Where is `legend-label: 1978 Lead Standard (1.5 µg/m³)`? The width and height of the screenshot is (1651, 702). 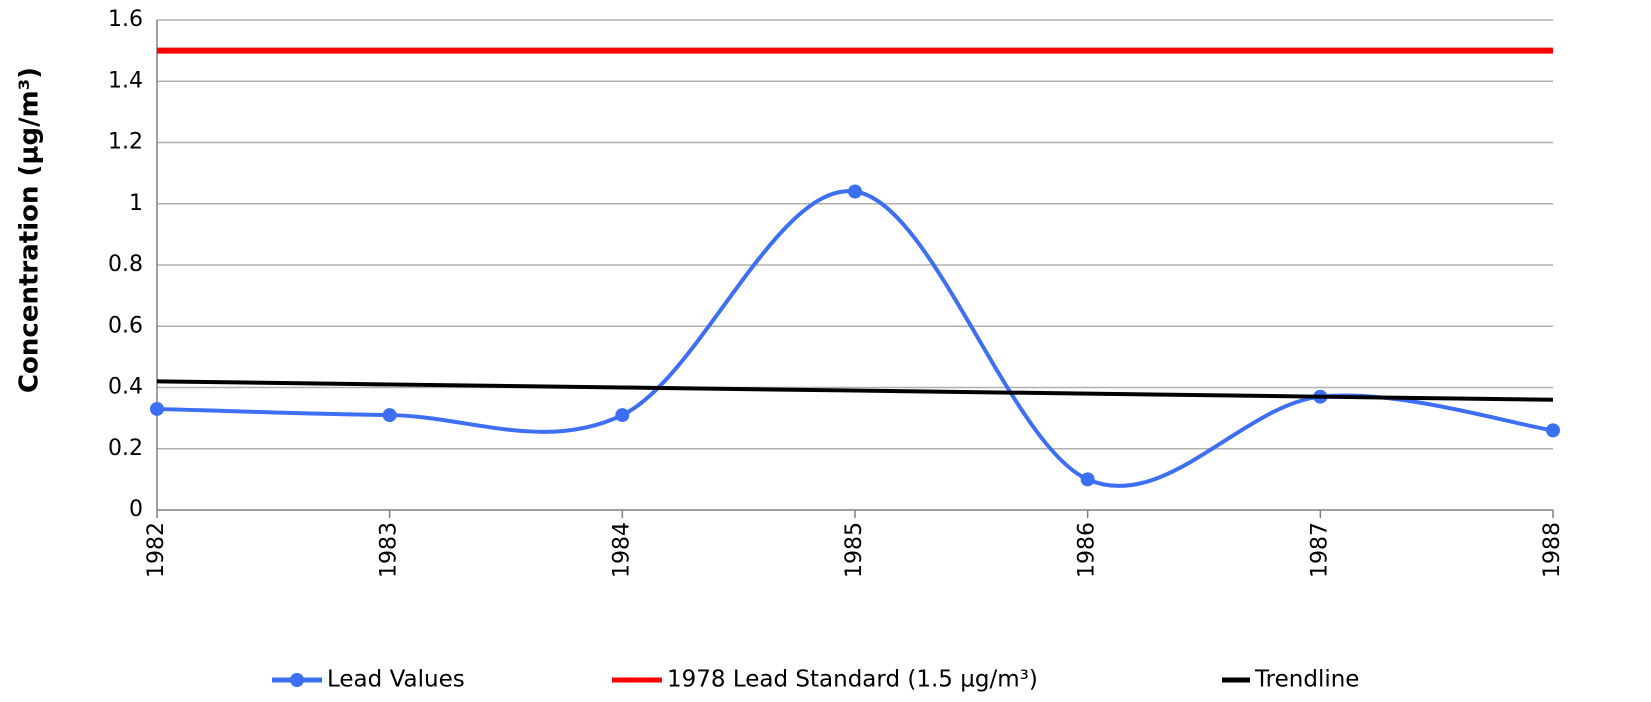 legend-label: 1978 Lead Standard (1.5 µg/m³) is located at coordinates (852, 680).